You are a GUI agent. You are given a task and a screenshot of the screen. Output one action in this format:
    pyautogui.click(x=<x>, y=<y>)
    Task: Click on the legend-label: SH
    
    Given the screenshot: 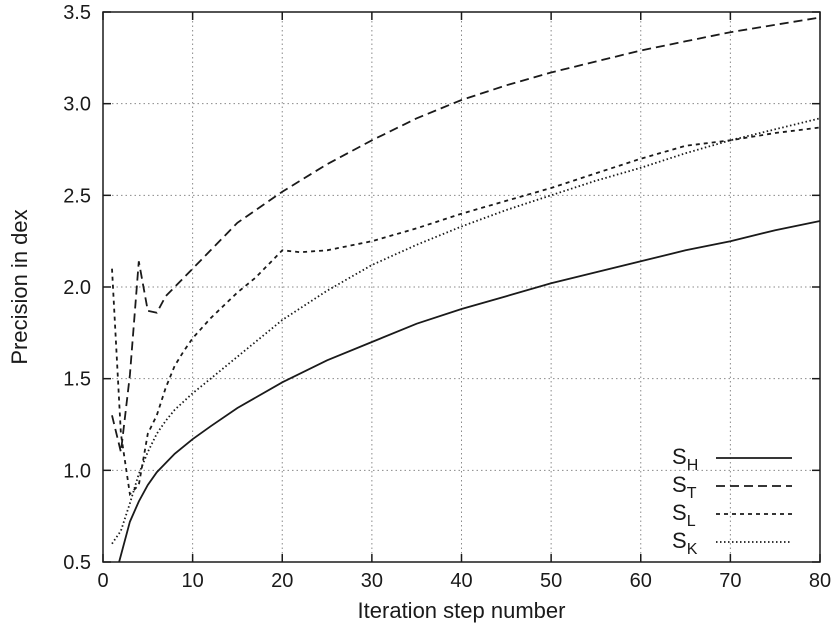 What is the action you would take?
    pyautogui.click(x=685, y=459)
    